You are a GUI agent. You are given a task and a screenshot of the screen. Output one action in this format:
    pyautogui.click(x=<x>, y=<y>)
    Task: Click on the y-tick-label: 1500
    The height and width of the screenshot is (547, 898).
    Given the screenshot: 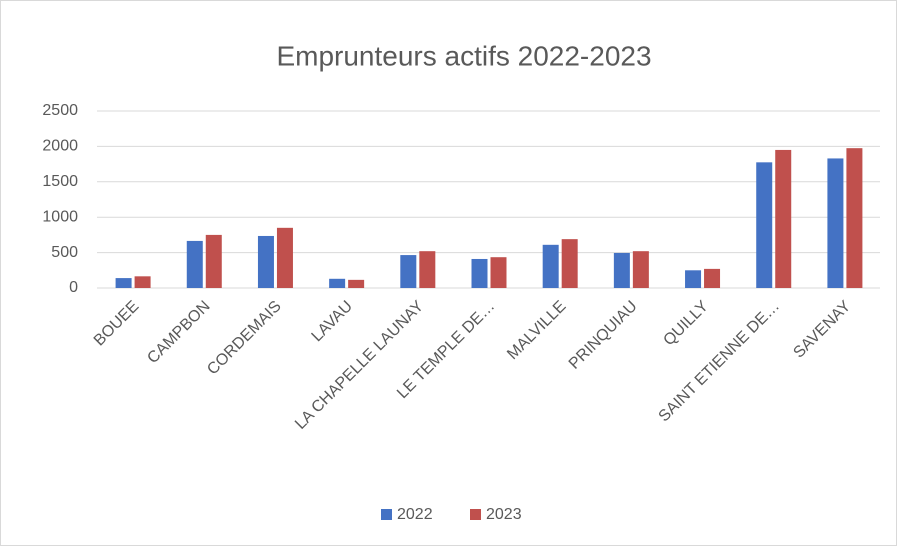 What is the action you would take?
    pyautogui.click(x=60, y=181)
    